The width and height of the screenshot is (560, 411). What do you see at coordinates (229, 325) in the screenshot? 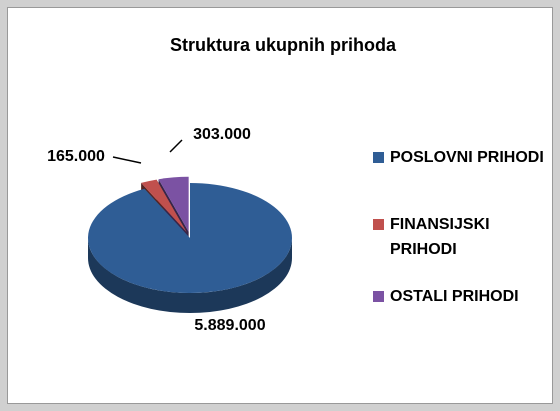
I see `value-label: 5.889.000` at bounding box center [229, 325].